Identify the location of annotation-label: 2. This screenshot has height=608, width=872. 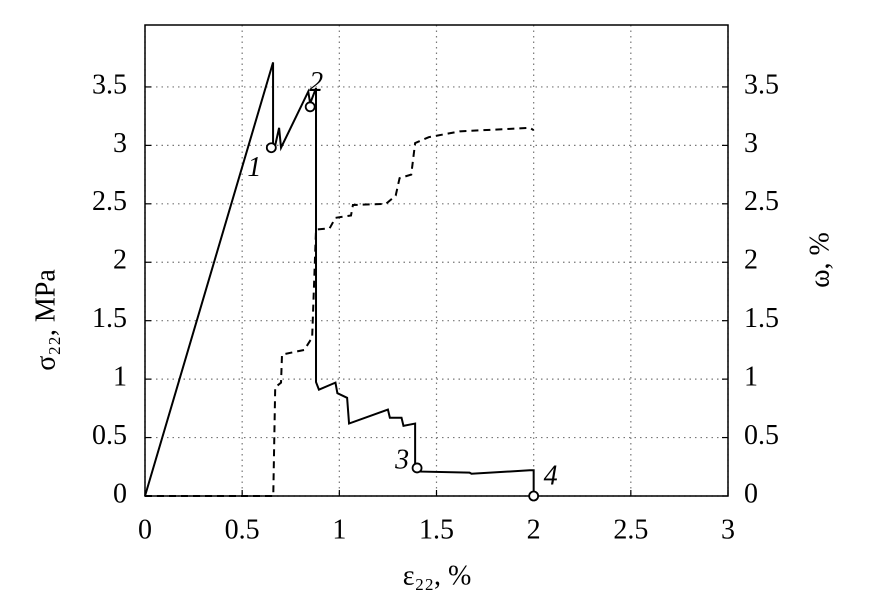
(316, 82).